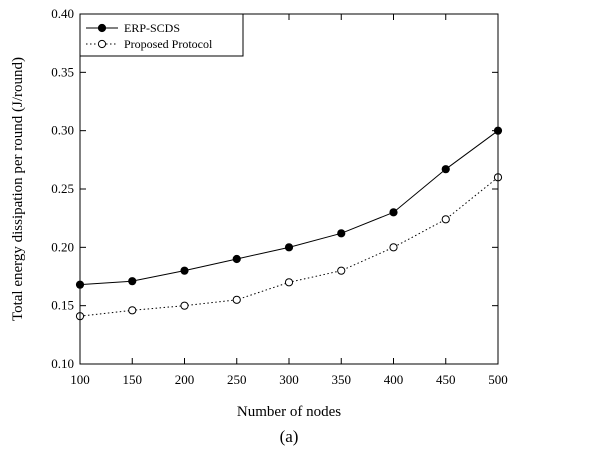  I want to click on x-tick-label: 200, so click(185, 379).